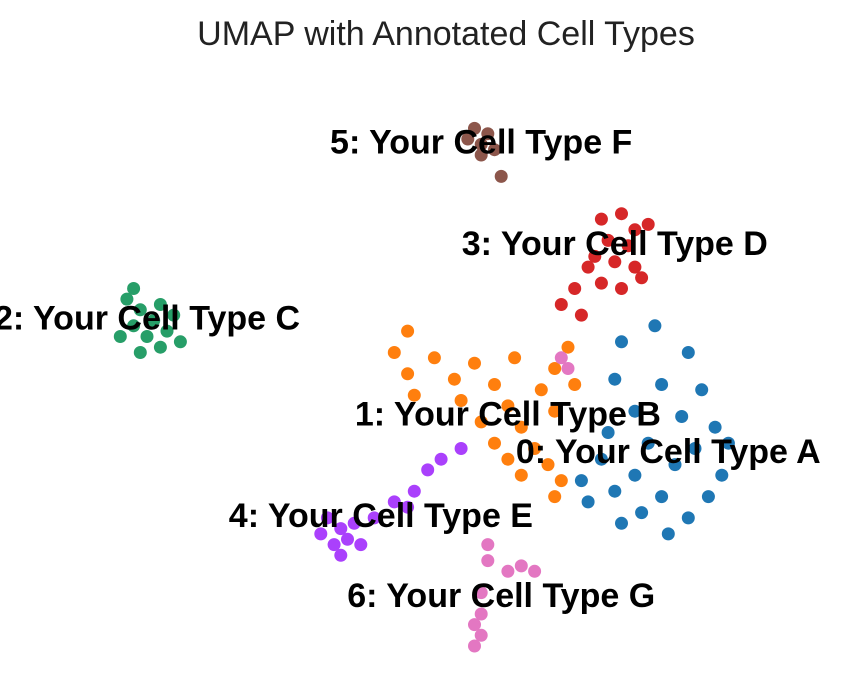 Image resolution: width=842 pixels, height=692 pixels. Describe the element at coordinates (668, 452) in the screenshot. I see `cluster-label-0: 0: Your Cell Type A` at that location.